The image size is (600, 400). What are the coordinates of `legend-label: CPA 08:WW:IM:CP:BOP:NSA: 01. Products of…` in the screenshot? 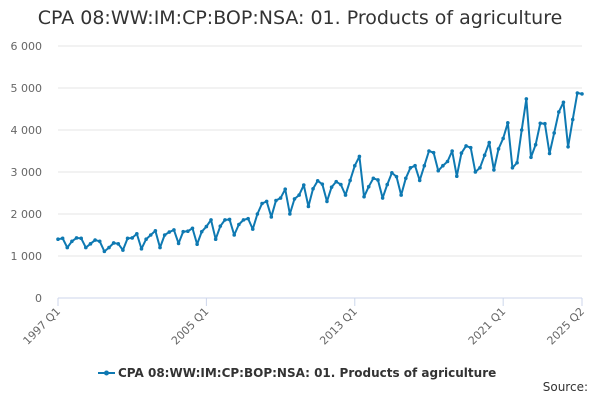 It's located at (307, 373).